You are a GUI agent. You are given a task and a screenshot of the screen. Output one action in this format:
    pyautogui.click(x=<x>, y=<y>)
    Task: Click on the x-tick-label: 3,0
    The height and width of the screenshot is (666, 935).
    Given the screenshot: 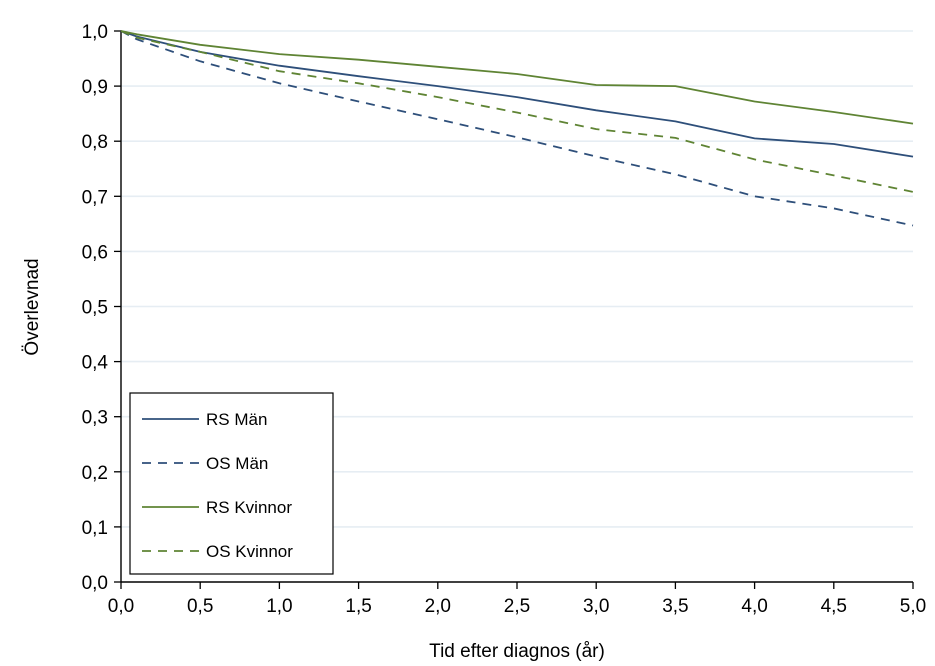 What is the action you would take?
    pyautogui.click(x=596, y=606)
    